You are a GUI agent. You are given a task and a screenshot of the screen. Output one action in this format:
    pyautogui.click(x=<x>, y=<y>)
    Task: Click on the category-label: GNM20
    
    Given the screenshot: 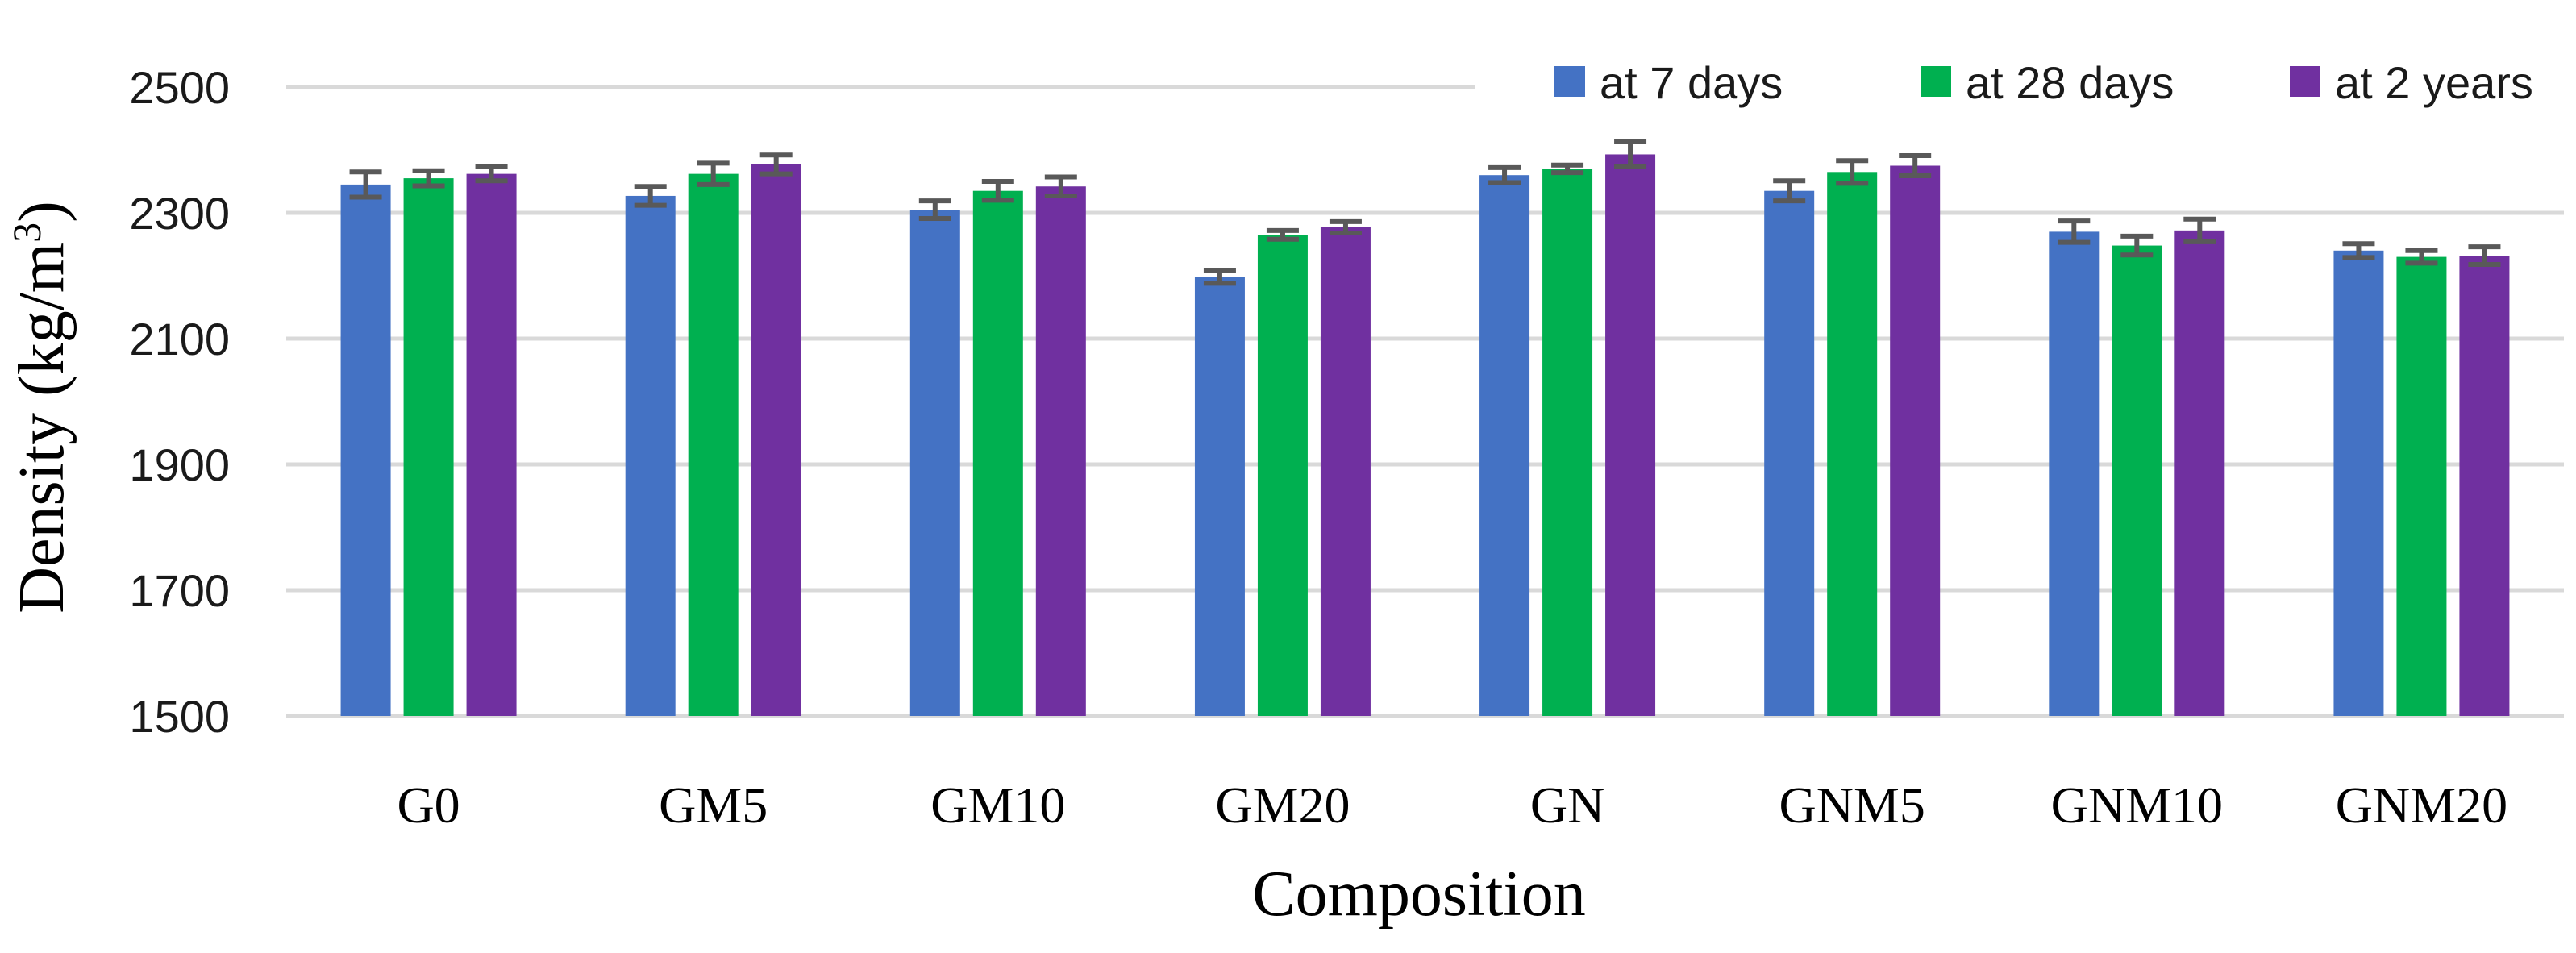 What is the action you would take?
    pyautogui.click(x=2421, y=805)
    